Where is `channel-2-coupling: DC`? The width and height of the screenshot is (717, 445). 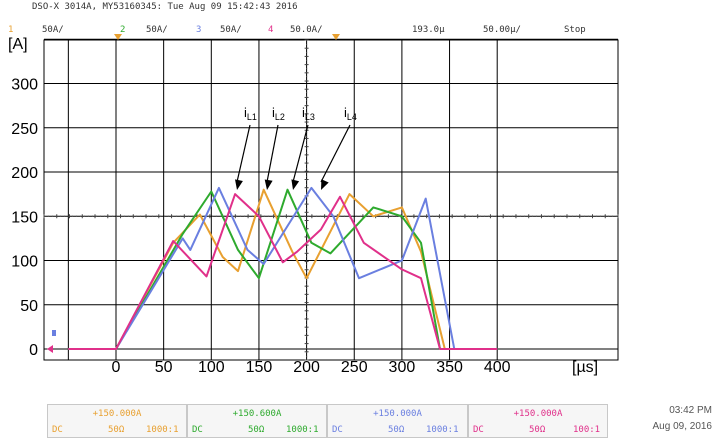 channel-2-coupling: DC is located at coordinates (197, 430).